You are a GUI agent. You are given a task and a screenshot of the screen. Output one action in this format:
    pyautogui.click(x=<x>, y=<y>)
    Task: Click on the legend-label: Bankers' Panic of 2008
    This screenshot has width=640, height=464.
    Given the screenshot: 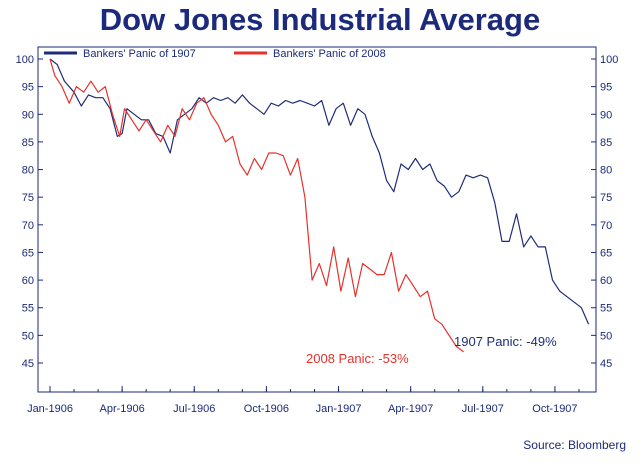 What is the action you would take?
    pyautogui.click(x=329, y=54)
    